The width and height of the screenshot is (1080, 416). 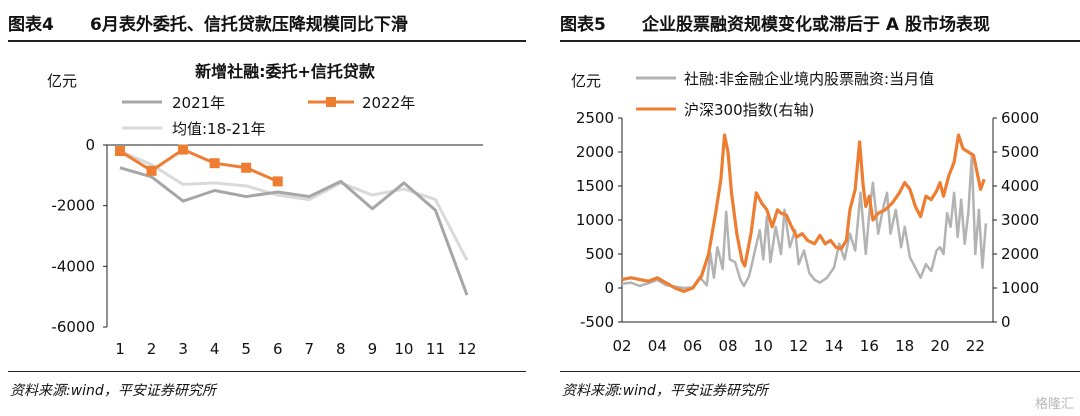 I want to click on y2-tick-label: 2000, so click(x=1020, y=254).